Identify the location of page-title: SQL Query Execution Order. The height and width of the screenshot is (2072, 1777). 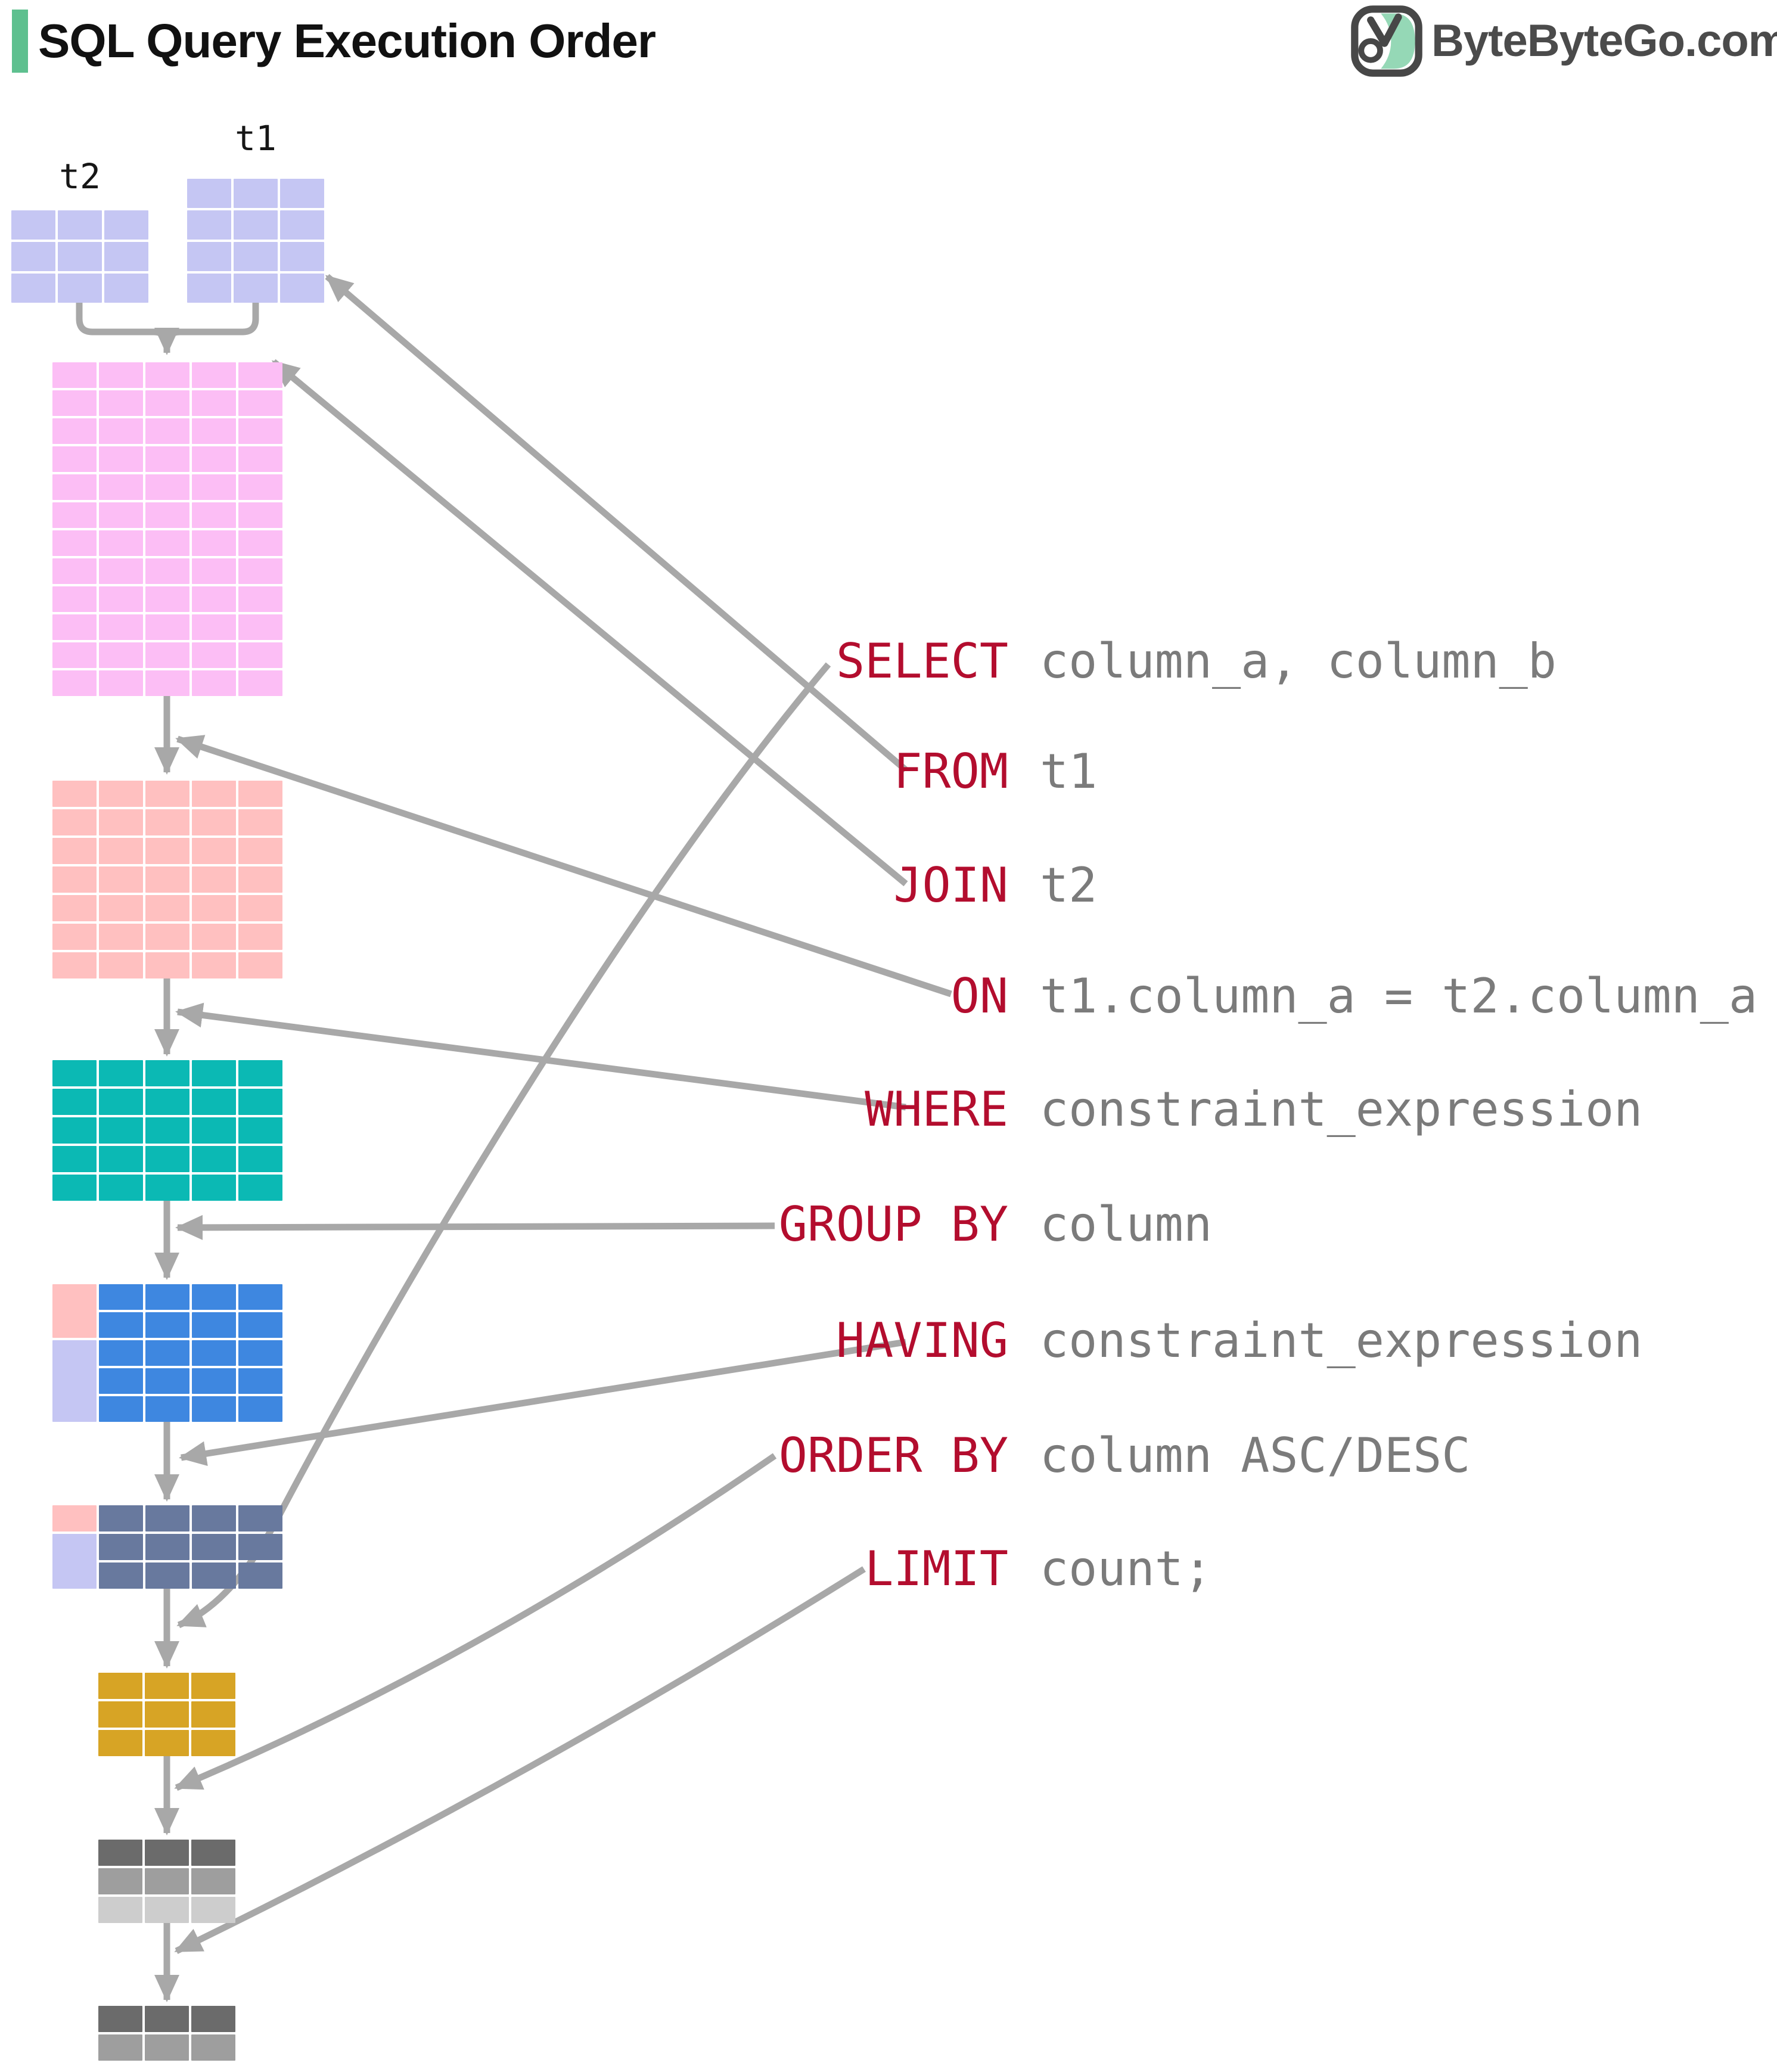
(347, 40).